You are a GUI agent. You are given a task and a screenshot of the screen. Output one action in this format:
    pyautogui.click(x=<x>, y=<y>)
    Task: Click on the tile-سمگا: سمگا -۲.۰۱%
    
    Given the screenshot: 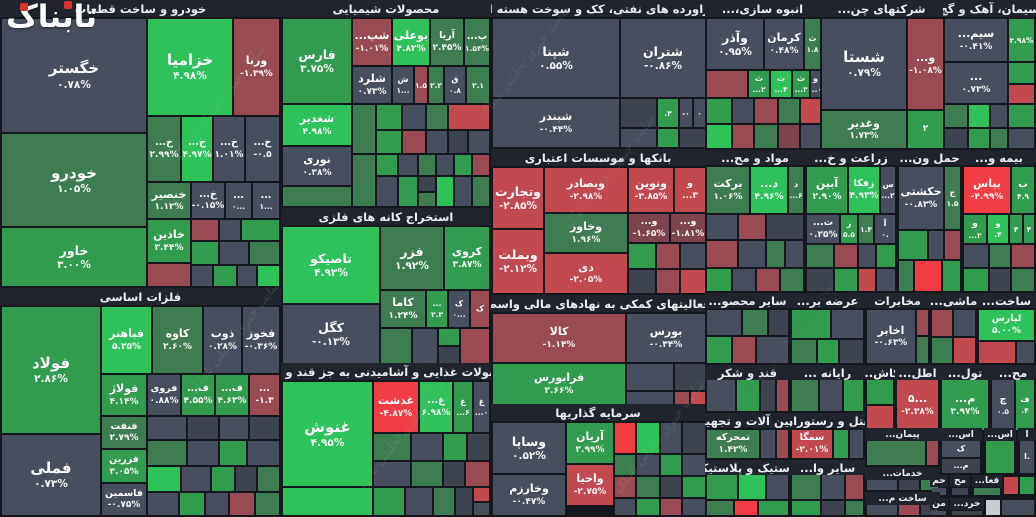 What is the action you would take?
    pyautogui.click(x=812, y=444)
    